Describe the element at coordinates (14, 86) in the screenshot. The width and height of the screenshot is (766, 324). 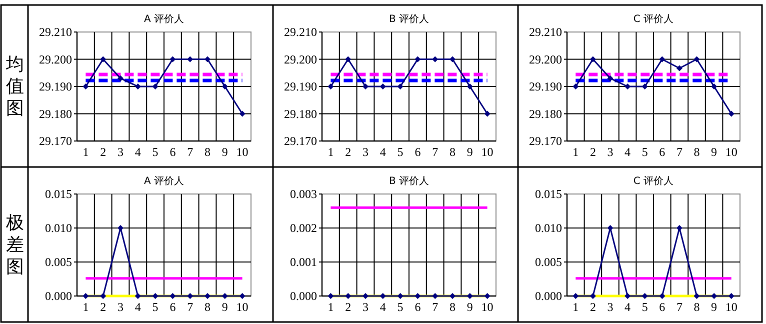
I see `y-axis-title: 均值图` at that location.